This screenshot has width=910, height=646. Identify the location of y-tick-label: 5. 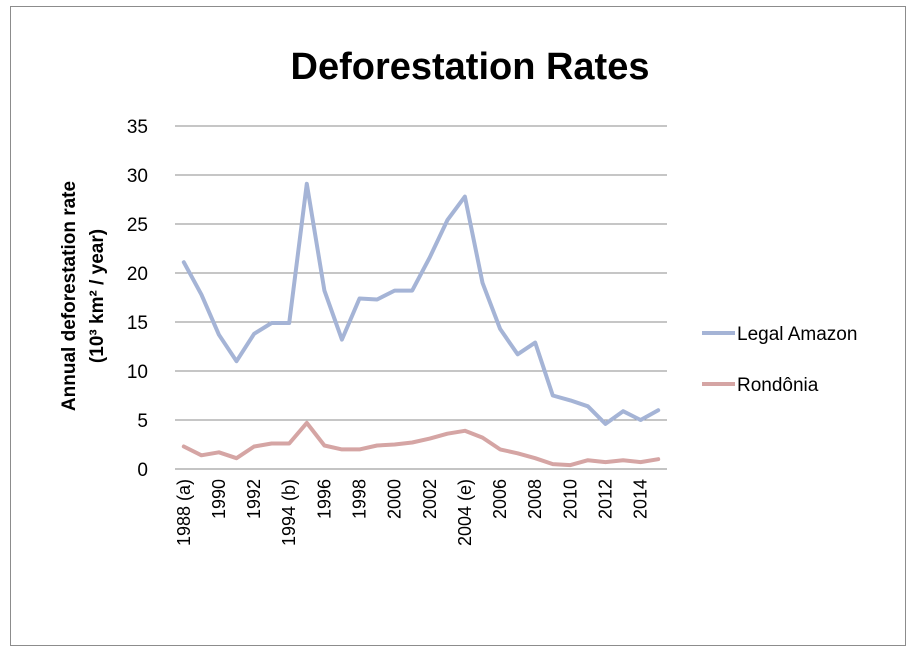
(142, 421).